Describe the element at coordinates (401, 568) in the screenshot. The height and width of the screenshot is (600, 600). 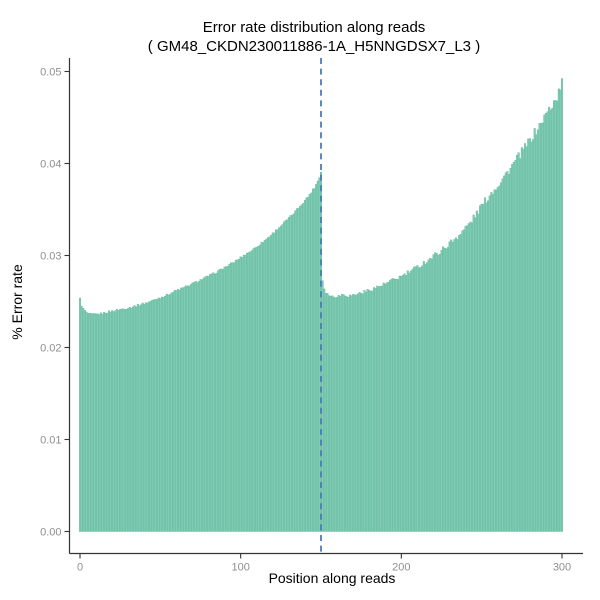
I see `x-tick-label: 200` at that location.